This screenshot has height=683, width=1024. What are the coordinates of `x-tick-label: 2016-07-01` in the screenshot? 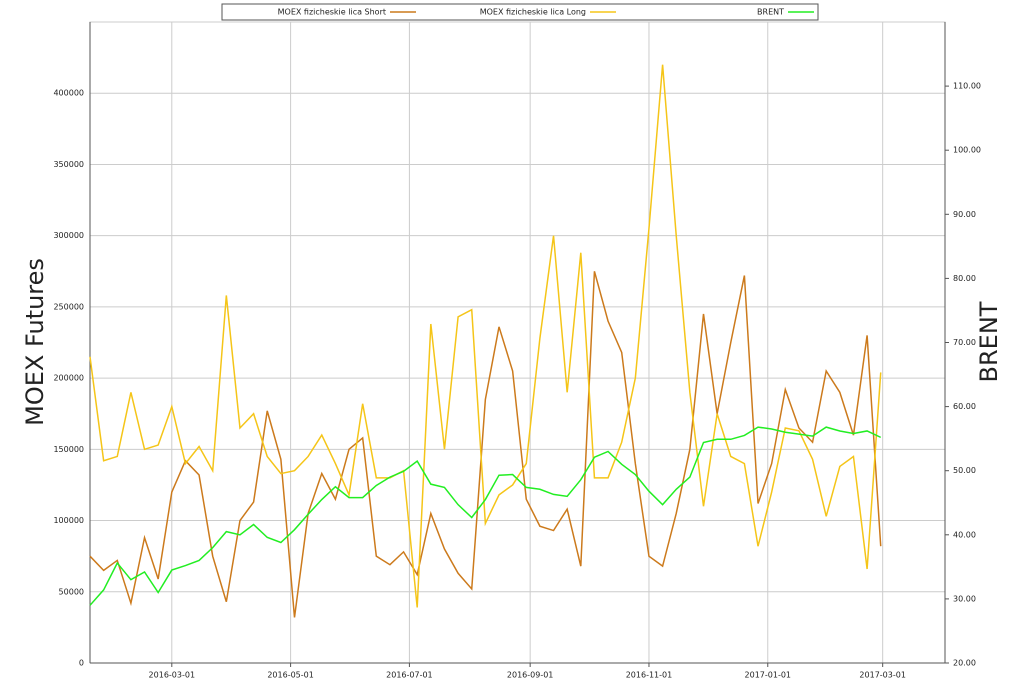 It's located at (409, 675).